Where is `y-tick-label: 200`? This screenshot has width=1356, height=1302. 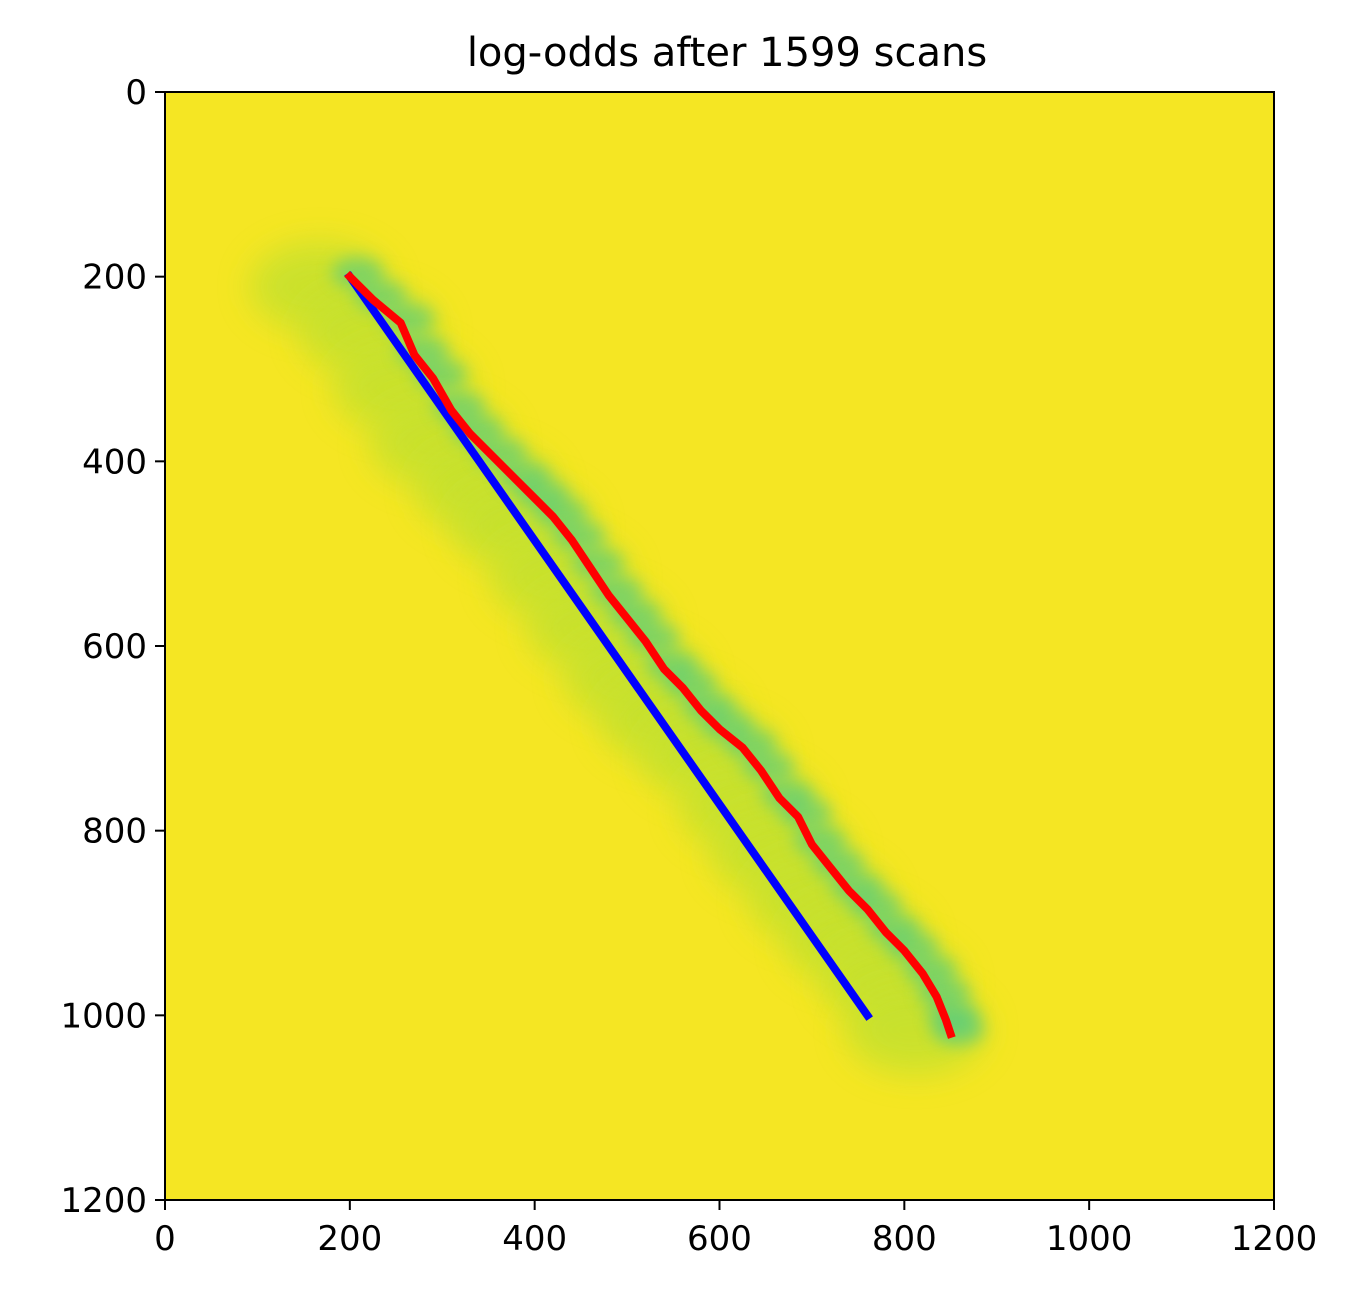 y-tick-label: 200 is located at coordinates (114, 278).